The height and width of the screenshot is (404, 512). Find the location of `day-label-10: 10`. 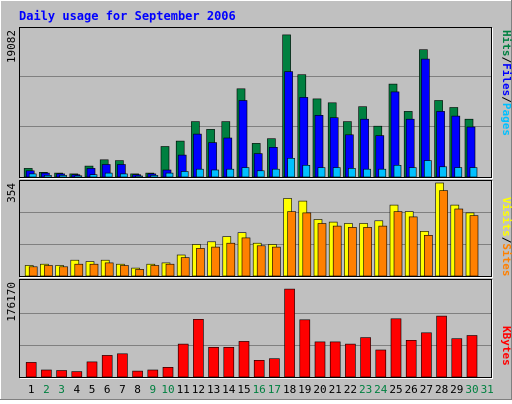

day-label-10: 10 is located at coordinates (167, 389).